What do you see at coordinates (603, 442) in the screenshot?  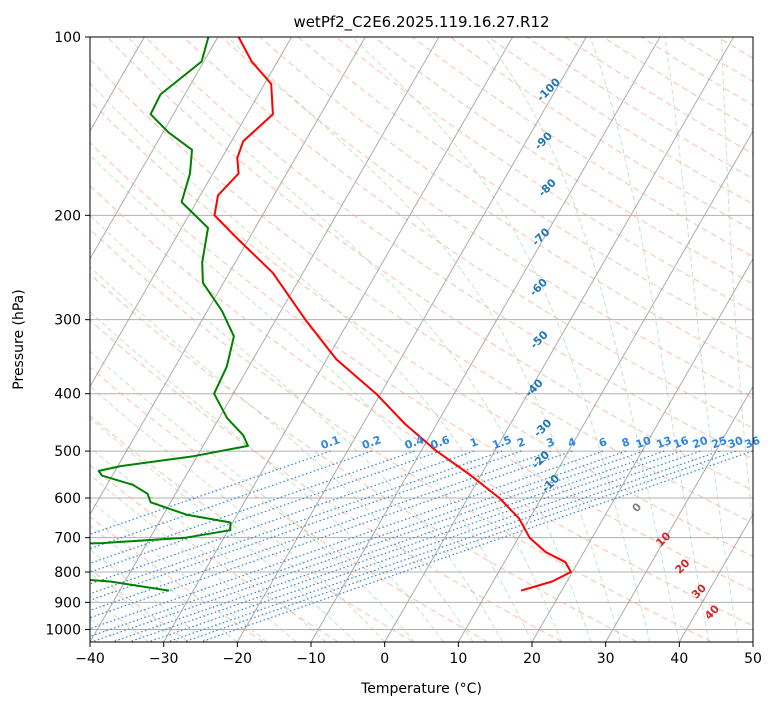 I see `mixing-ratio-label: 6` at bounding box center [603, 442].